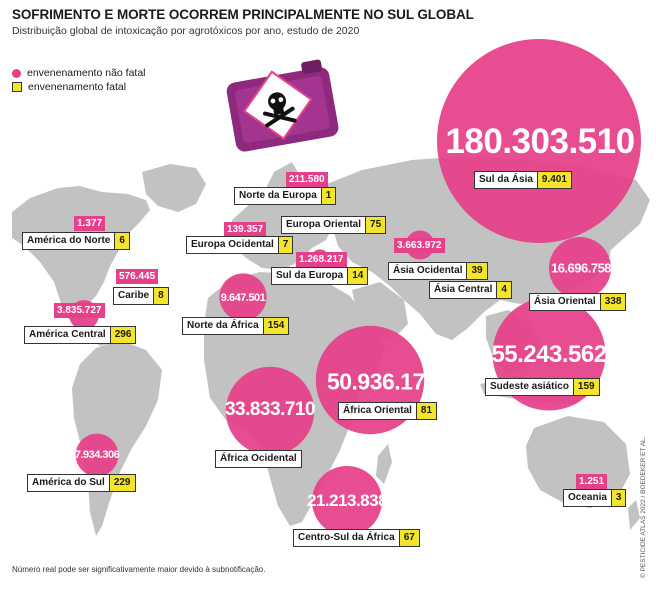 The image size is (656, 592). I want to click on value-oceania: 1.251, so click(592, 481).